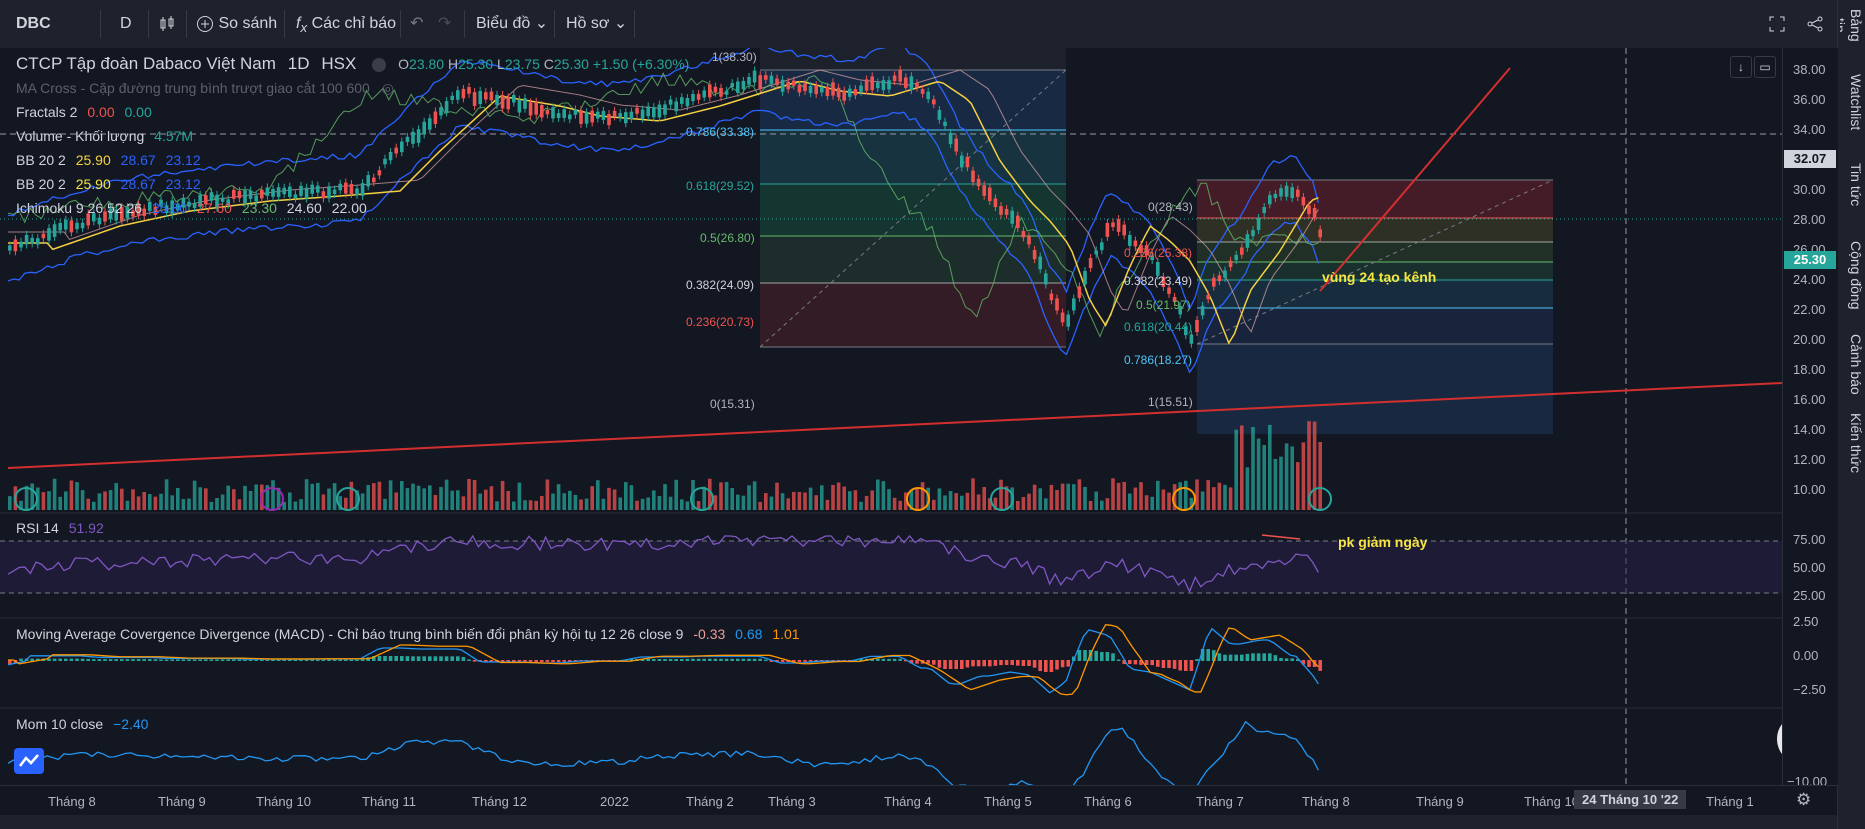  Describe the element at coordinates (1856, 364) in the screenshot. I see `sidebar-tab-alerts: Cảnh báo` at that location.